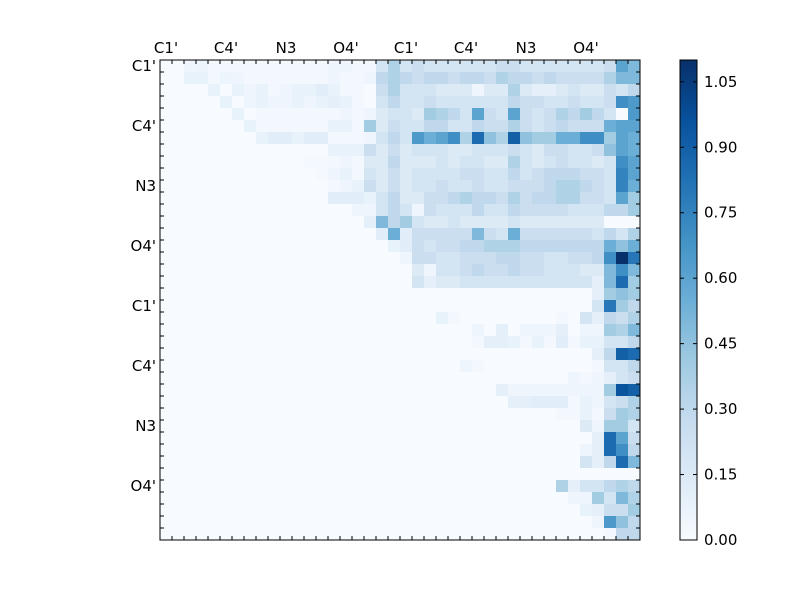  What do you see at coordinates (145, 426) in the screenshot?
I see `y-tick-label: N3` at bounding box center [145, 426].